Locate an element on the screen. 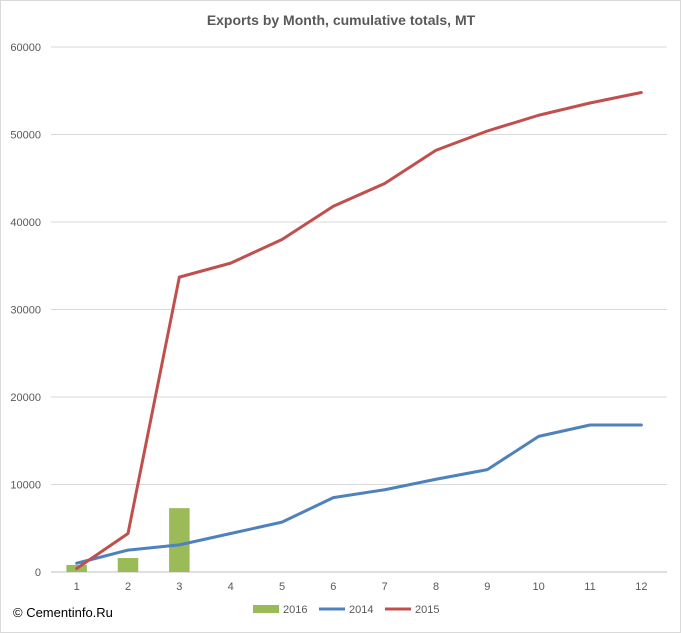 The image size is (681, 633). x-tick-label: 4 is located at coordinates (231, 587).